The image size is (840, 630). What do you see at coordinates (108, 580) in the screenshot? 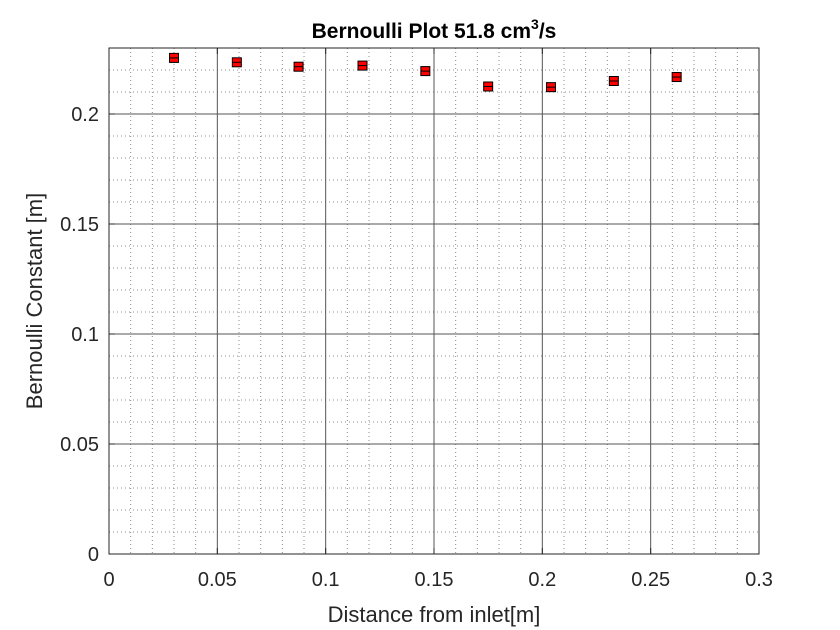
I see `x-tick-label: 0` at bounding box center [108, 580].